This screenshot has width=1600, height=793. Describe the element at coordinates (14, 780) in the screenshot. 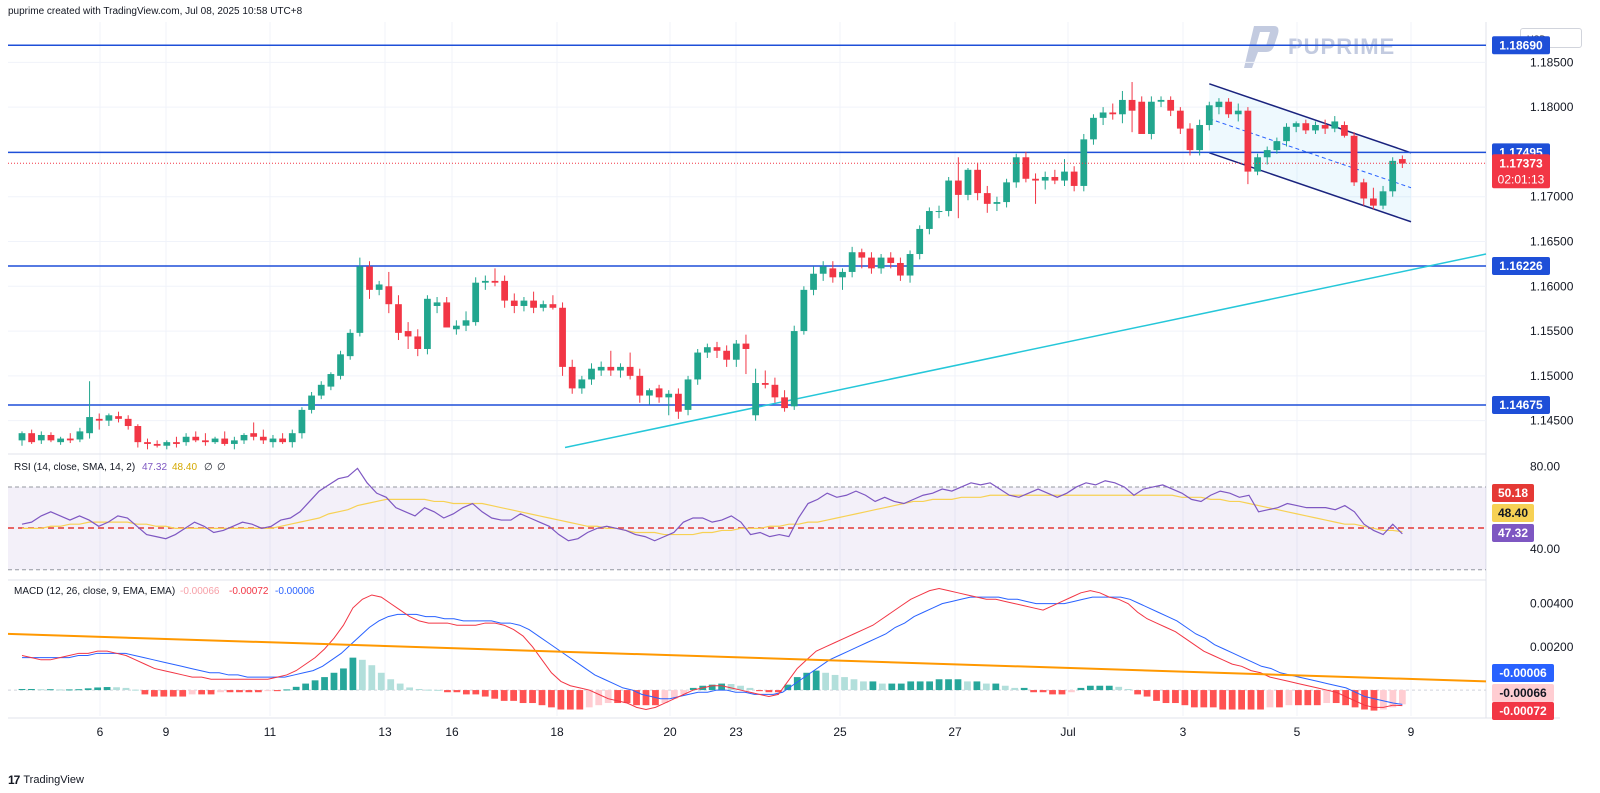

I see `tradingview-logo-icon: 17` at that location.